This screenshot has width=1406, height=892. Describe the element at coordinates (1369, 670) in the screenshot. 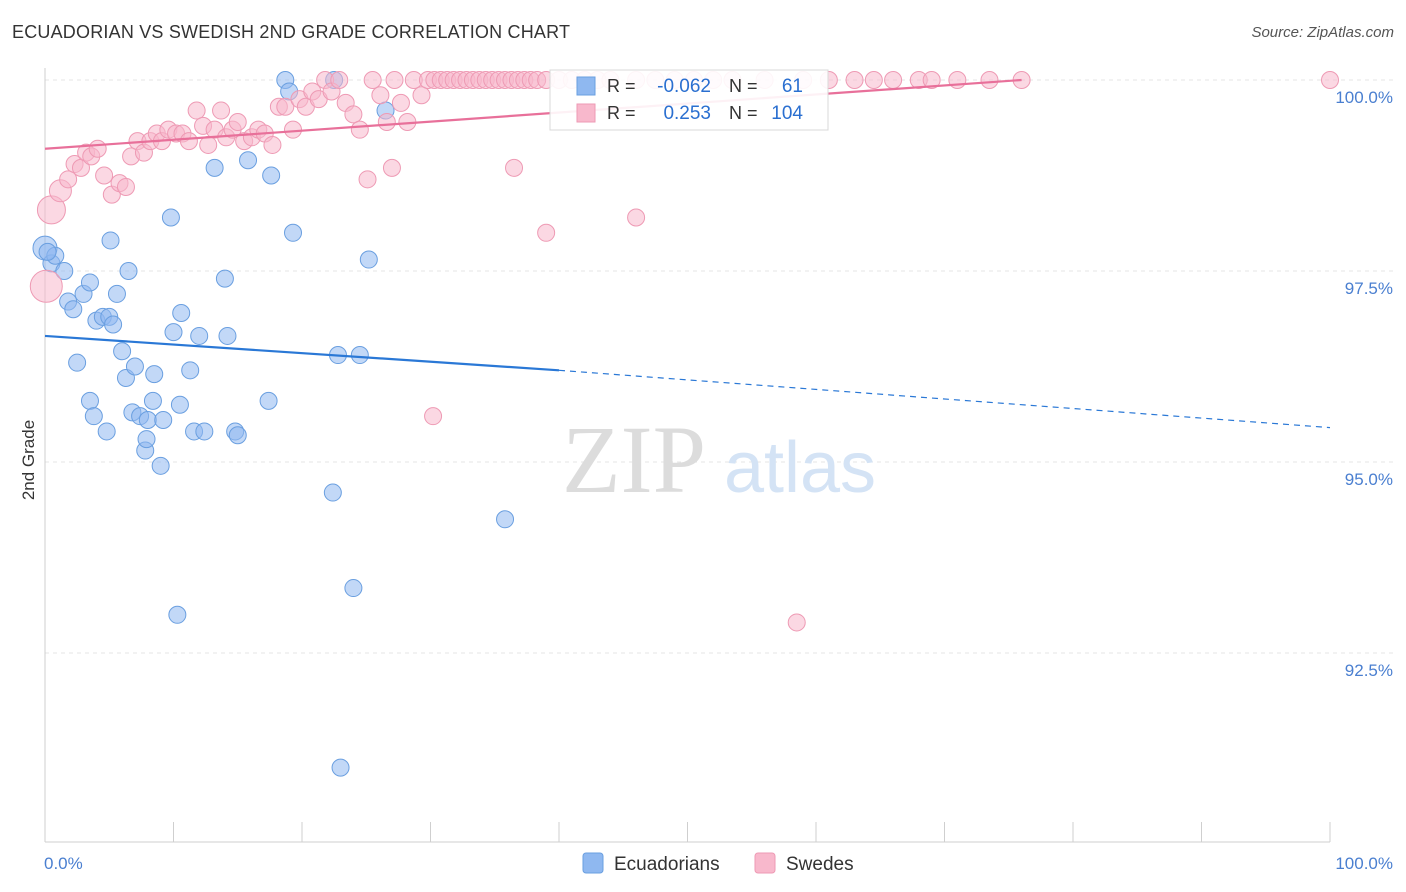

I see `y-tick-label: 92.5%` at that location.